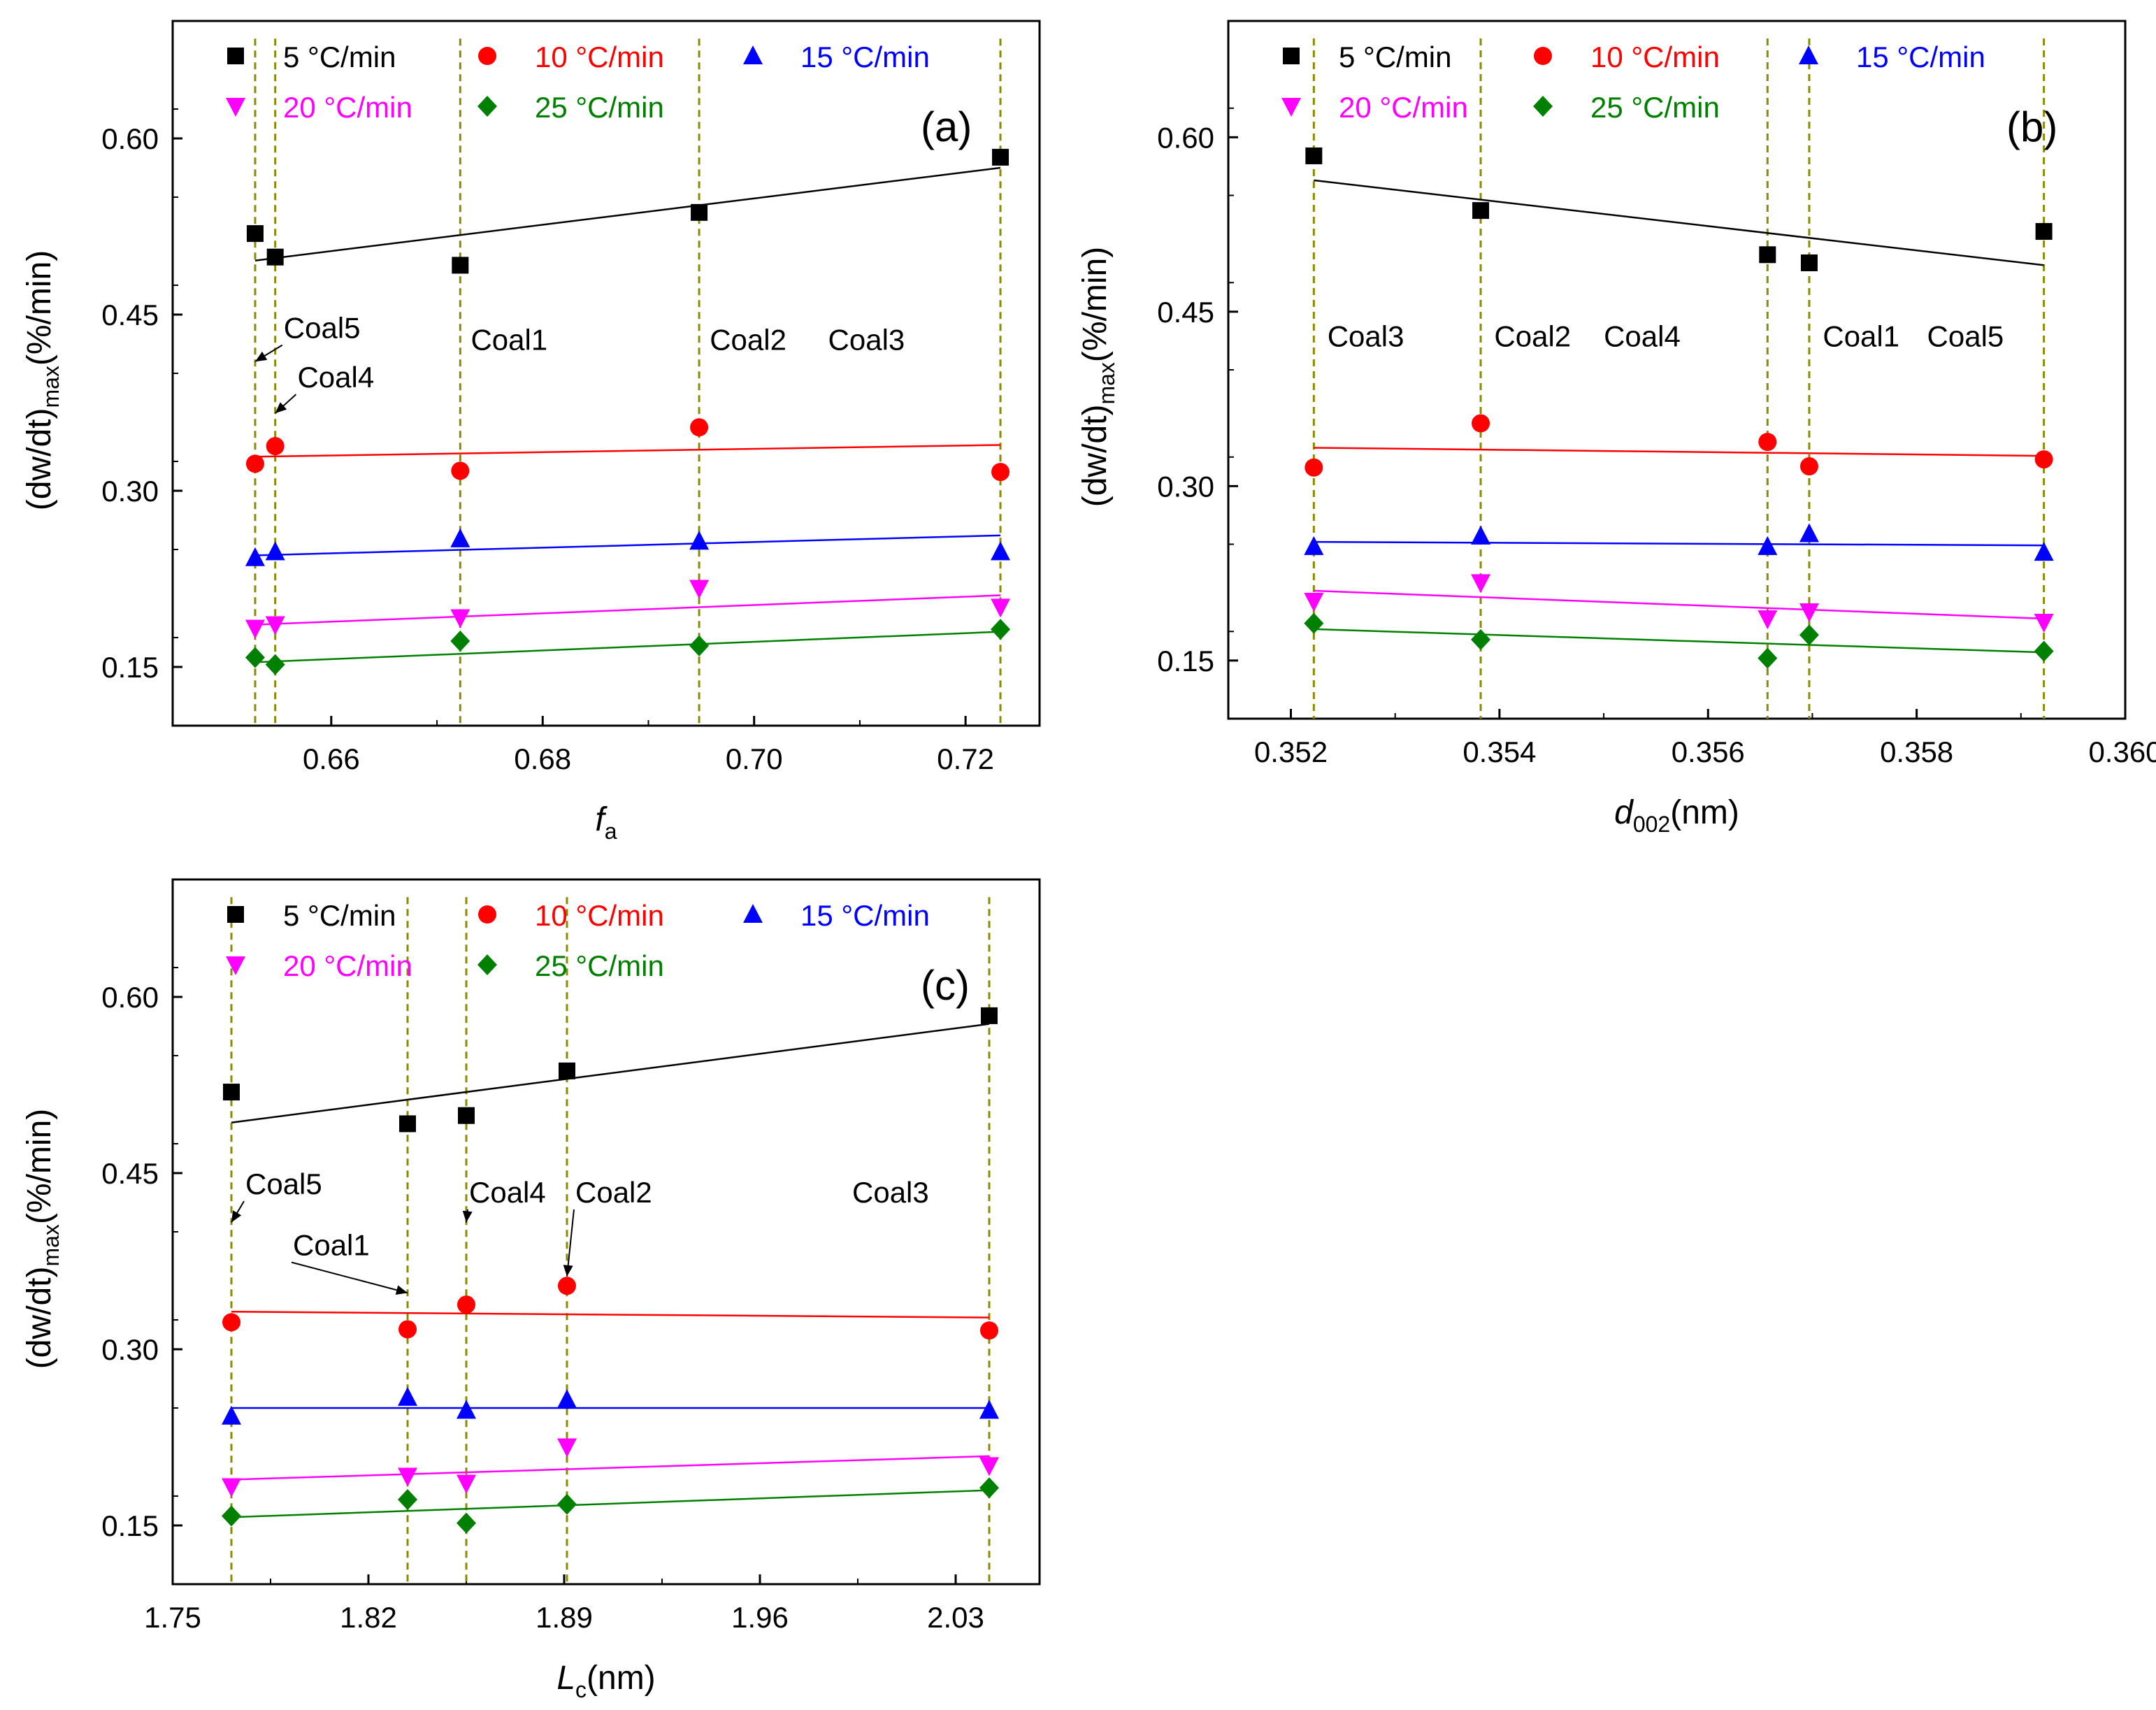 The image size is (2156, 1710). Describe the element at coordinates (331, 758) in the screenshot. I see `x-tick-label: 0.66` at that location.